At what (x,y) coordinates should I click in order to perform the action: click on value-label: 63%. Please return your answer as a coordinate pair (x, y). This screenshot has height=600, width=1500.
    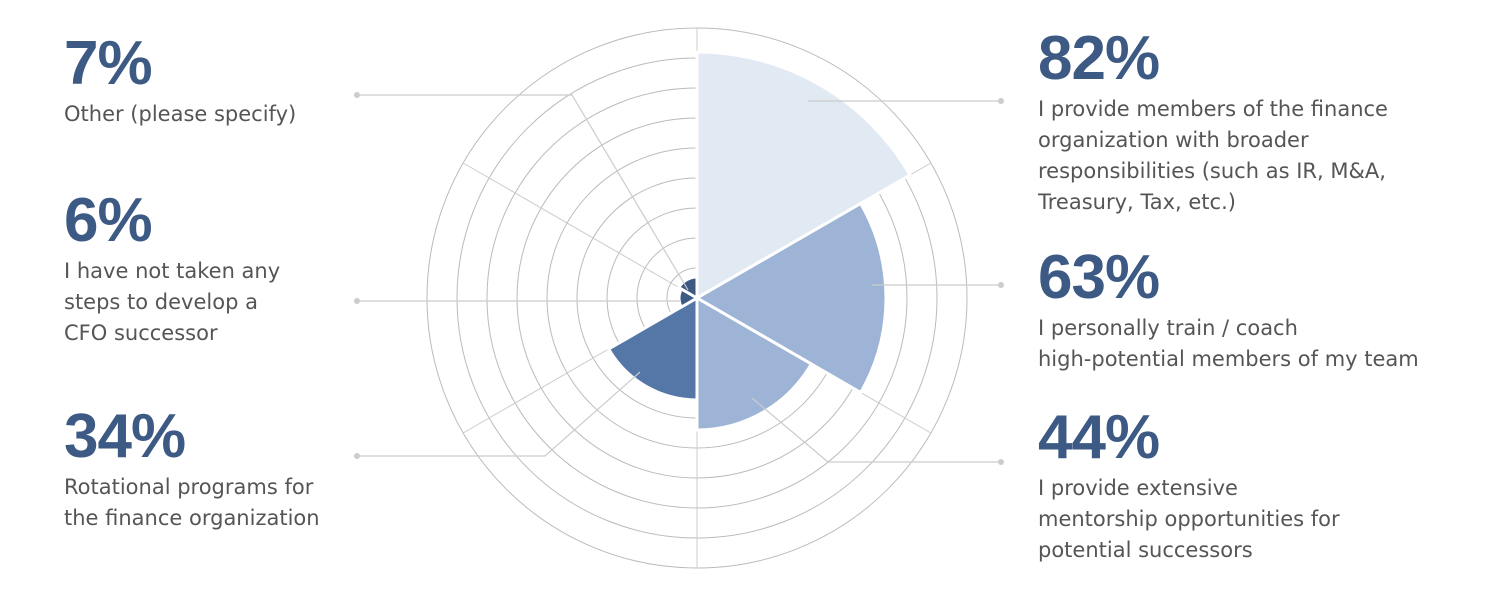
    Looking at the image, I should click on (1099, 277).